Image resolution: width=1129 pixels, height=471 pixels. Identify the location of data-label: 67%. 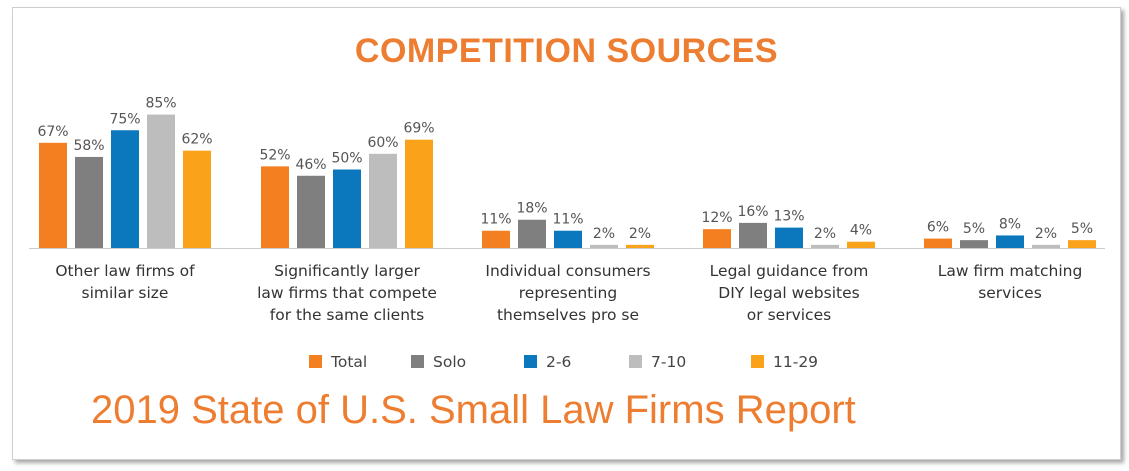
(52, 132).